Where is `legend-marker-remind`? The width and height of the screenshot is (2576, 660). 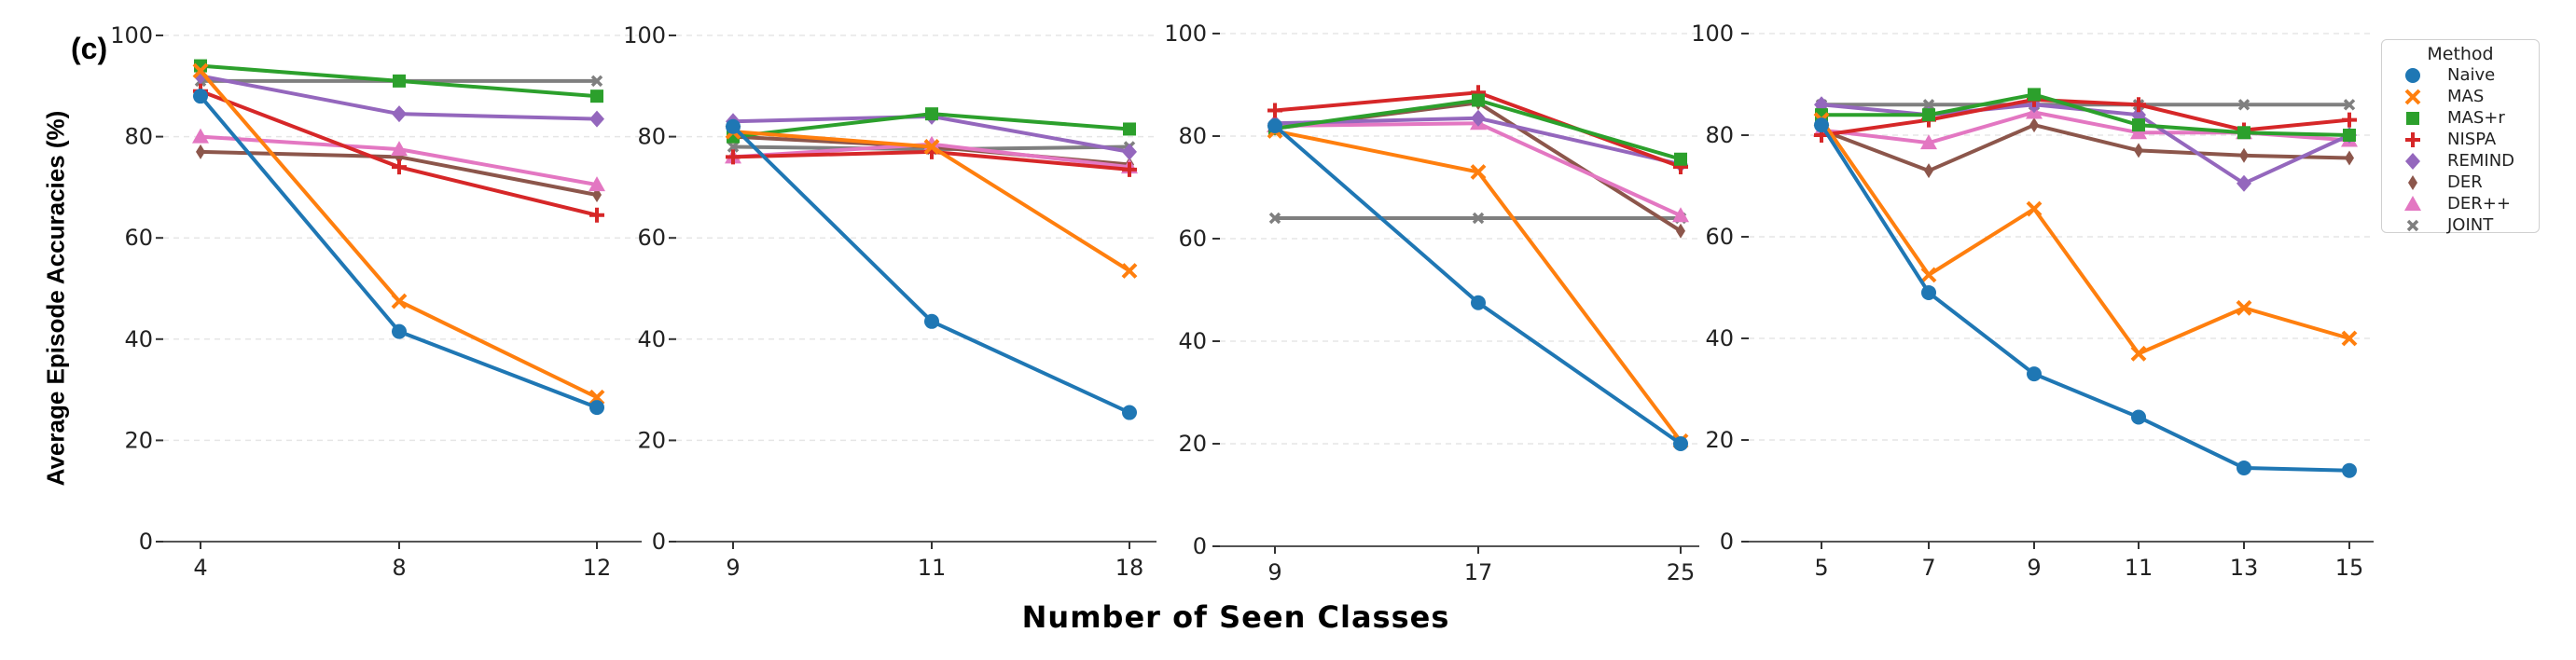
legend-marker-remind is located at coordinates (2412, 161).